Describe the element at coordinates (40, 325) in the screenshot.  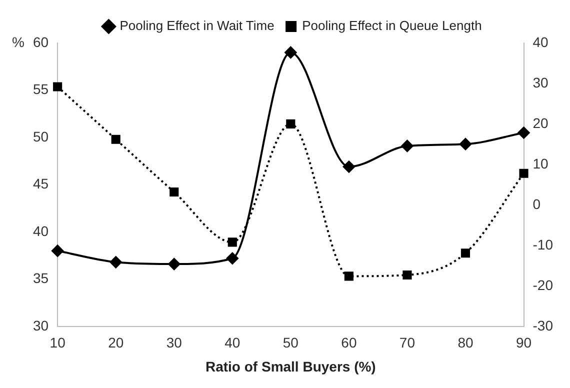
I see `y-tick-label: 30` at that location.